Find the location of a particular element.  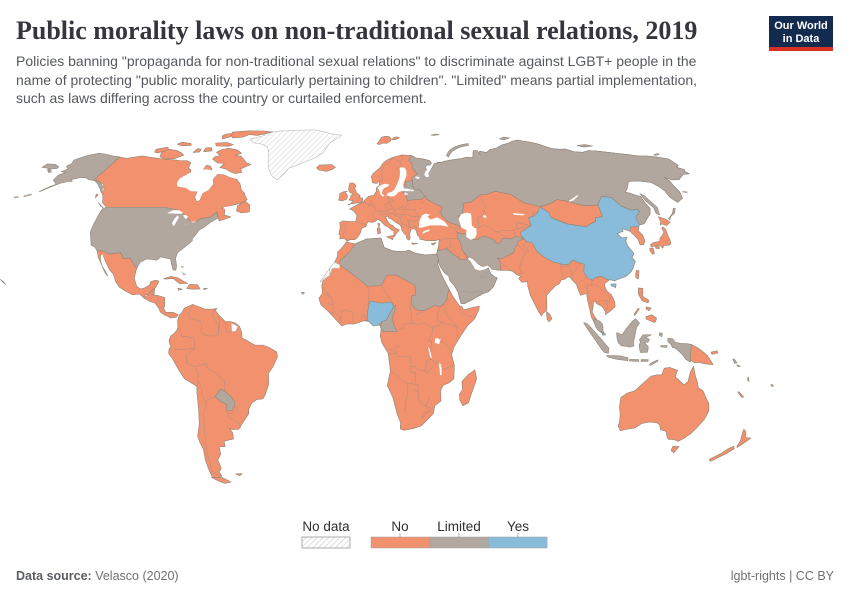

svg-text: Yes is located at coordinates (518, 526).